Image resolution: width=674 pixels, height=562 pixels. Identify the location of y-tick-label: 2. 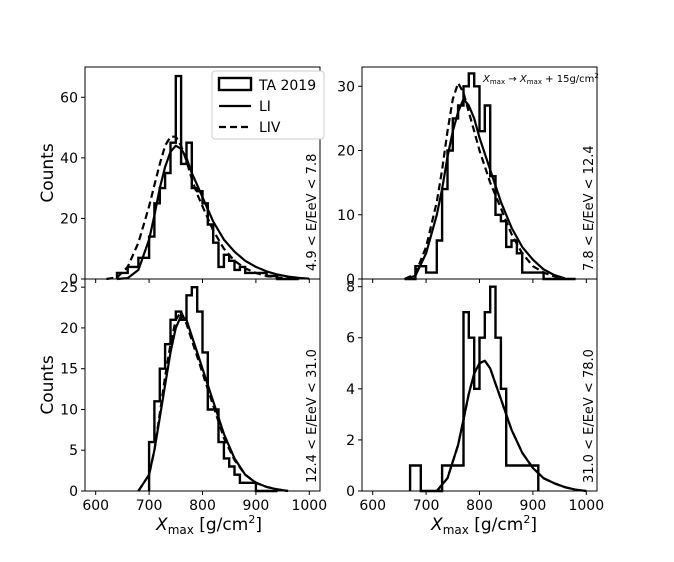
(350, 441).